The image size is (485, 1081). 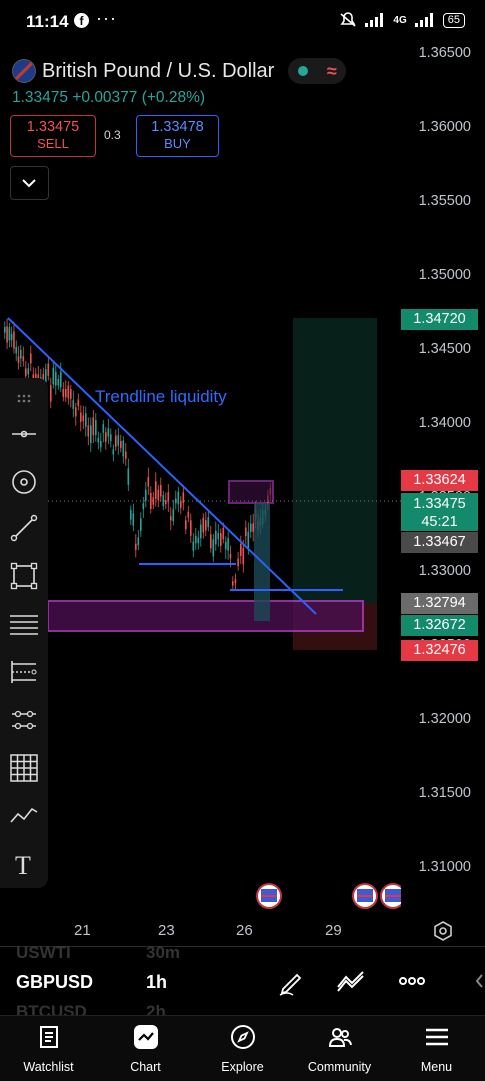 I want to click on symbol-option-prev: USWTI 30m, so click(x=98, y=952).